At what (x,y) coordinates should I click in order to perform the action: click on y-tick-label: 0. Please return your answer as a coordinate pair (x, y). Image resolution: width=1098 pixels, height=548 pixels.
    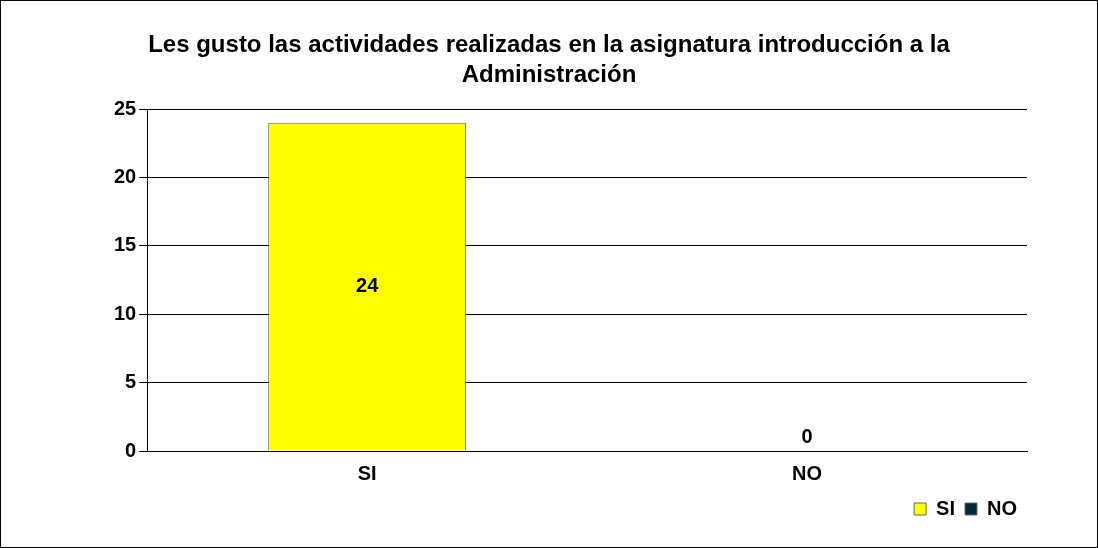
    Looking at the image, I should click on (131, 449).